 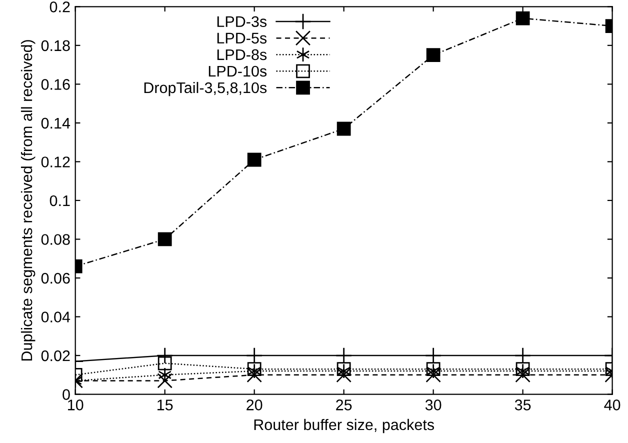 I want to click on y-tick-label: 0.06, so click(x=55, y=278).